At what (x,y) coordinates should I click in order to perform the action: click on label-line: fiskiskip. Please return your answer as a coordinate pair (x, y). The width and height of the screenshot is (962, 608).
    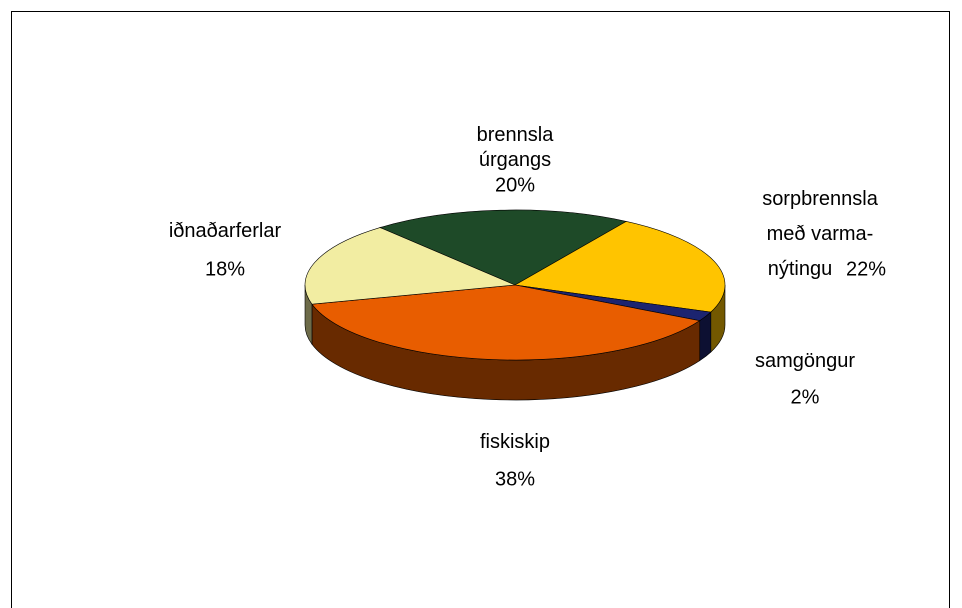
    Looking at the image, I should click on (515, 442).